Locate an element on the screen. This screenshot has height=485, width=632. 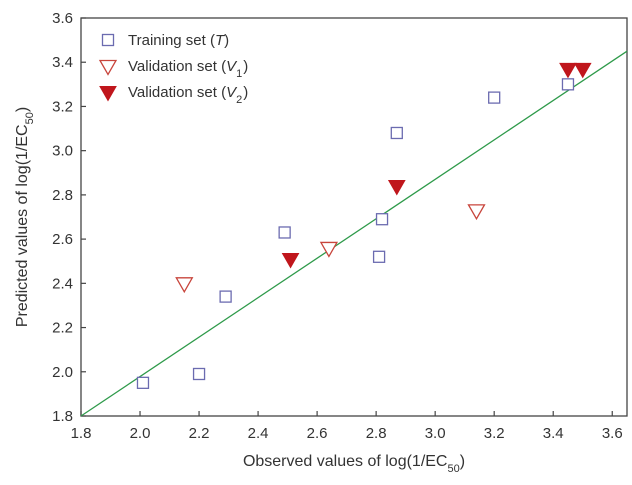
y-tick-label: 2.6 is located at coordinates (62, 239).